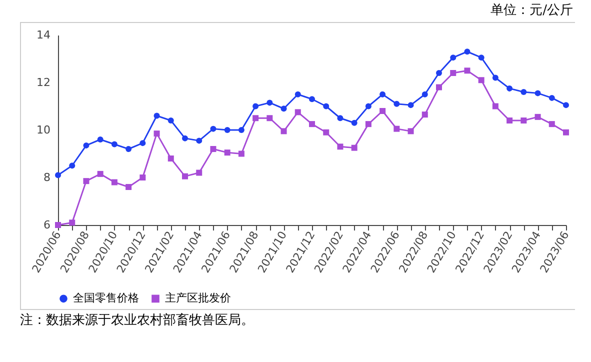 The width and height of the screenshot is (591, 362). What do you see at coordinates (106, 298) in the screenshot?
I see `legend-label: 全国零售价格` at bounding box center [106, 298].